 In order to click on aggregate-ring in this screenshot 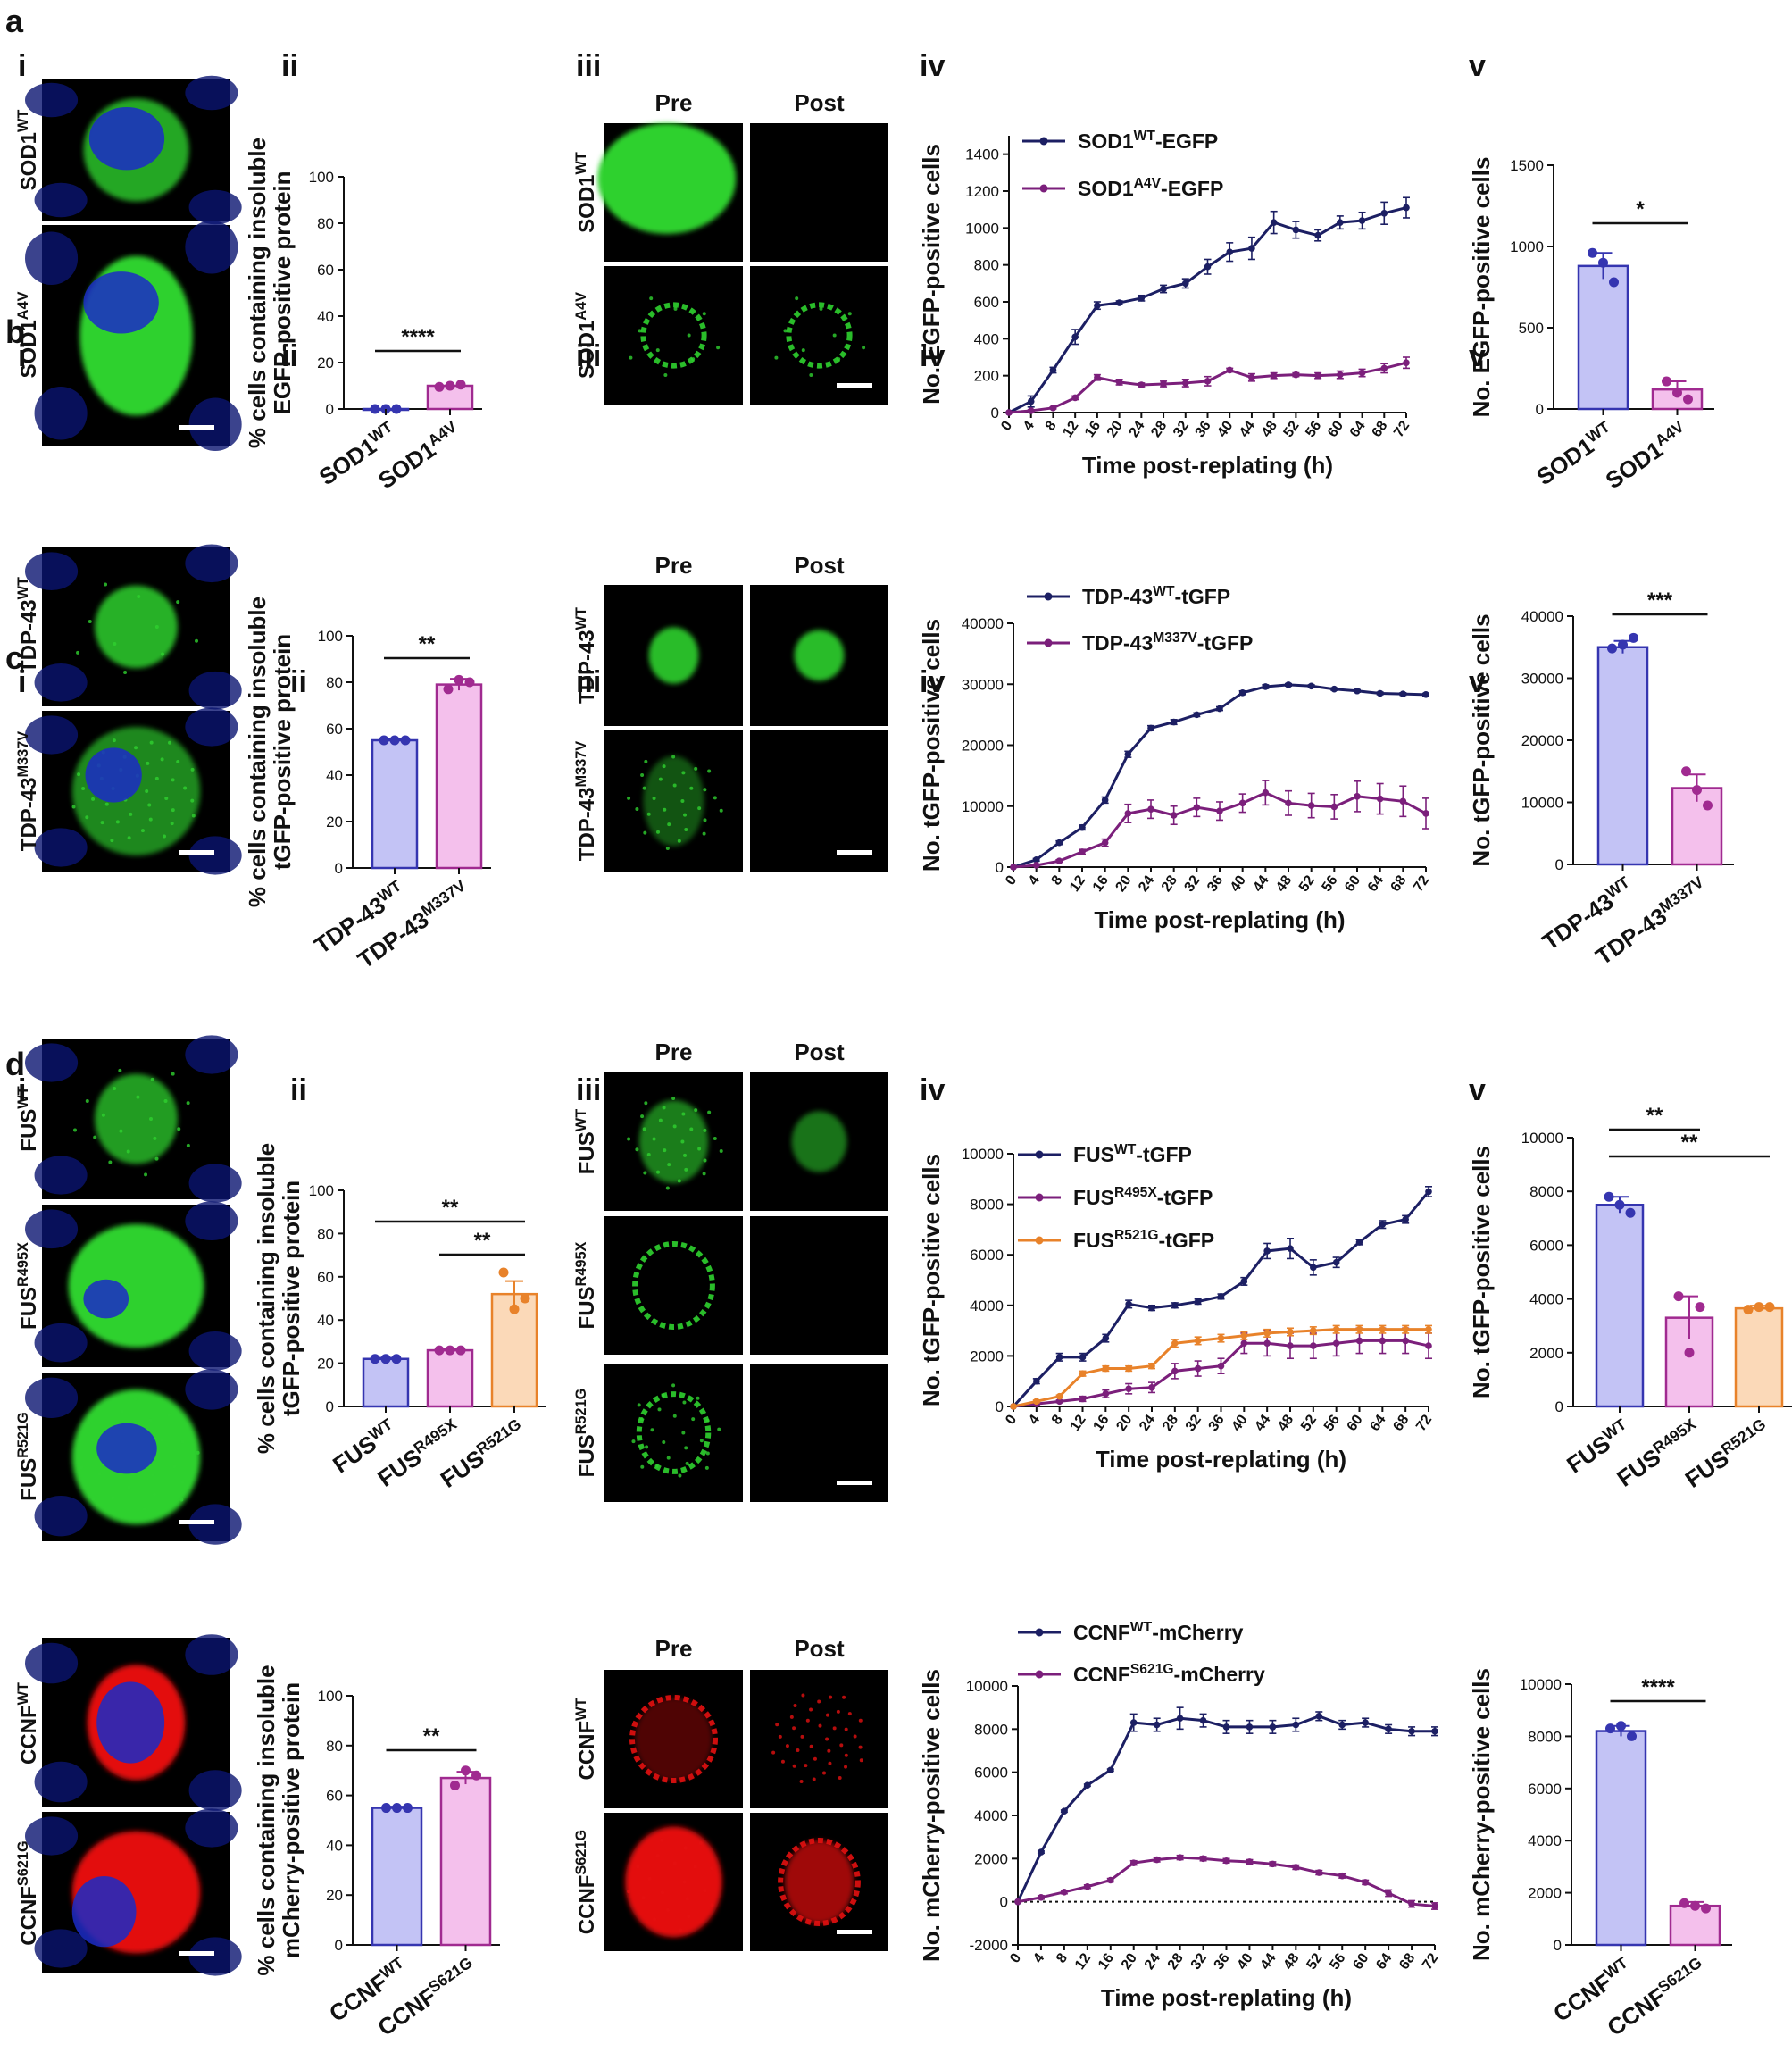, I will do `click(673, 335)`.